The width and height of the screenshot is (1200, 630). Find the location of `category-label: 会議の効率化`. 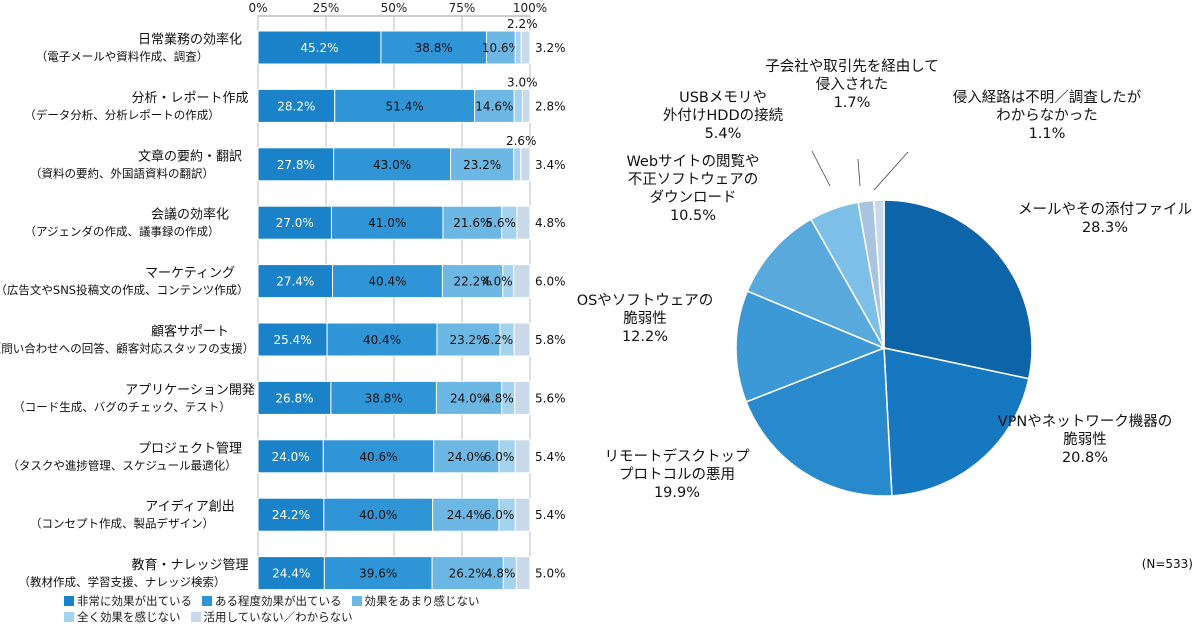

category-label: 会議の効率化 is located at coordinates (190, 215).